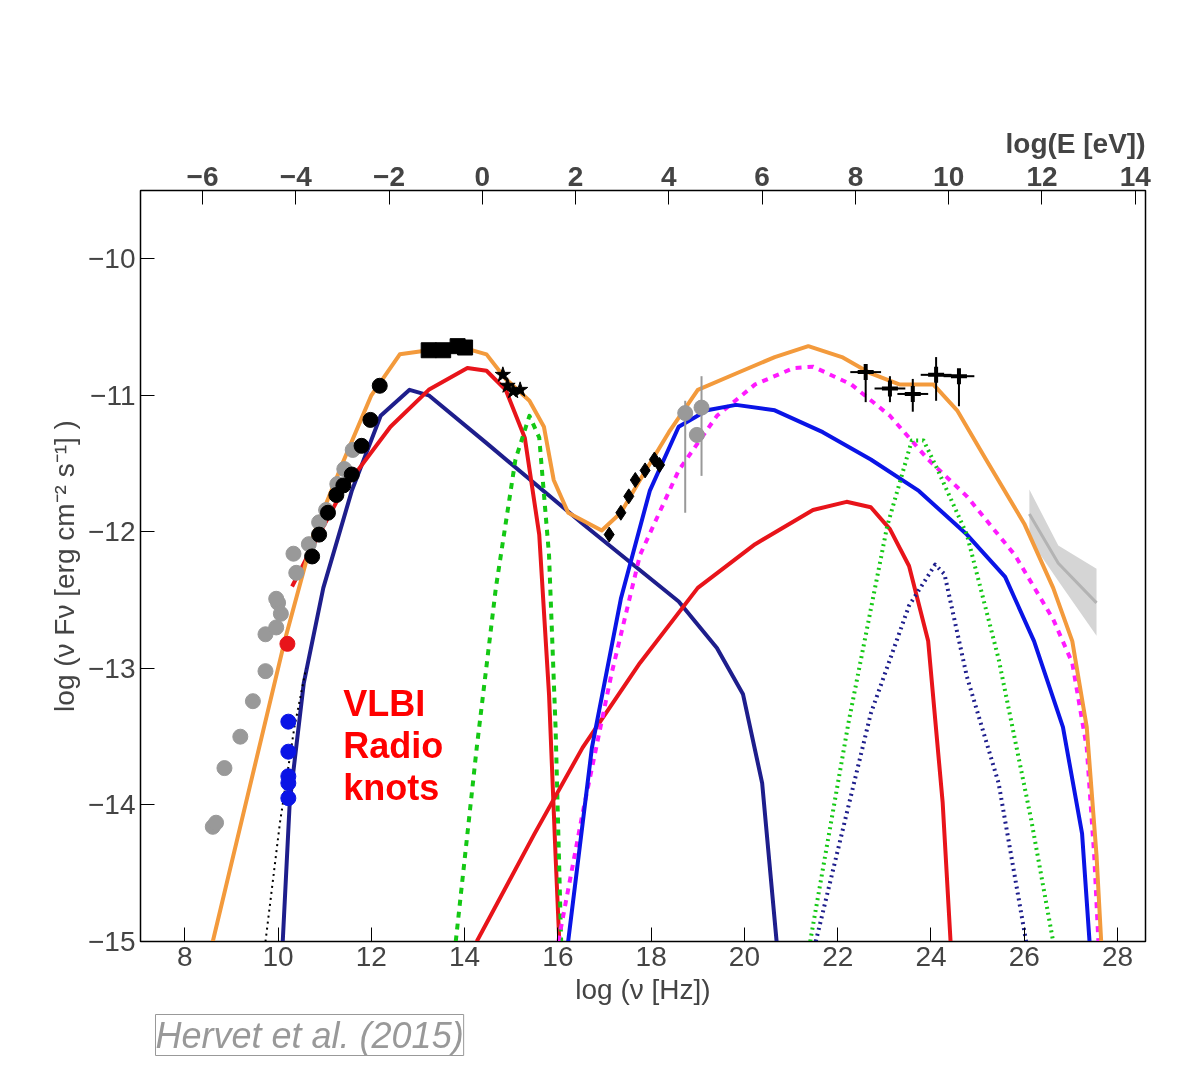  I want to click on x2-axis-title: log(E [eV]), so click(1075, 143).